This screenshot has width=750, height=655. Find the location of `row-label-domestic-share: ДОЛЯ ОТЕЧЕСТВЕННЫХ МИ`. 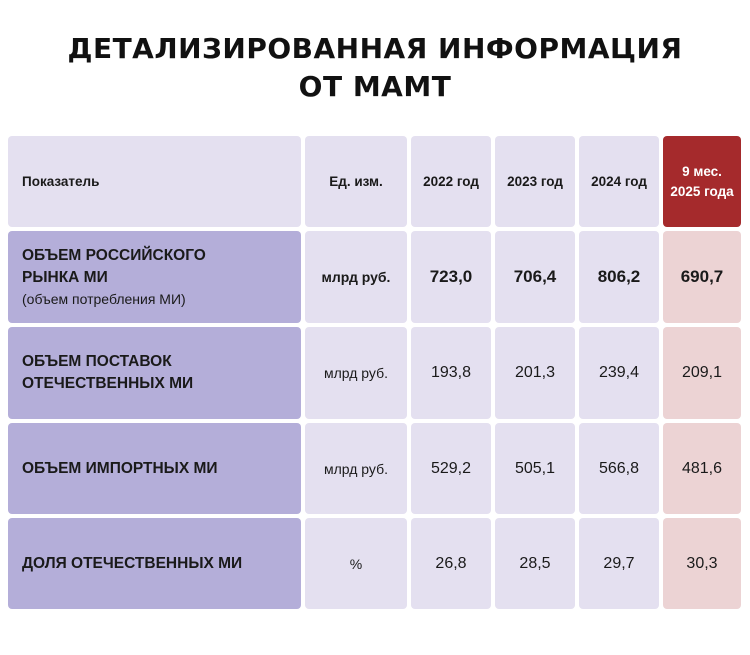

row-label-domestic-share: ДОЛЯ ОТЕЧЕСТВЕННЫХ МИ is located at coordinates (154, 563).